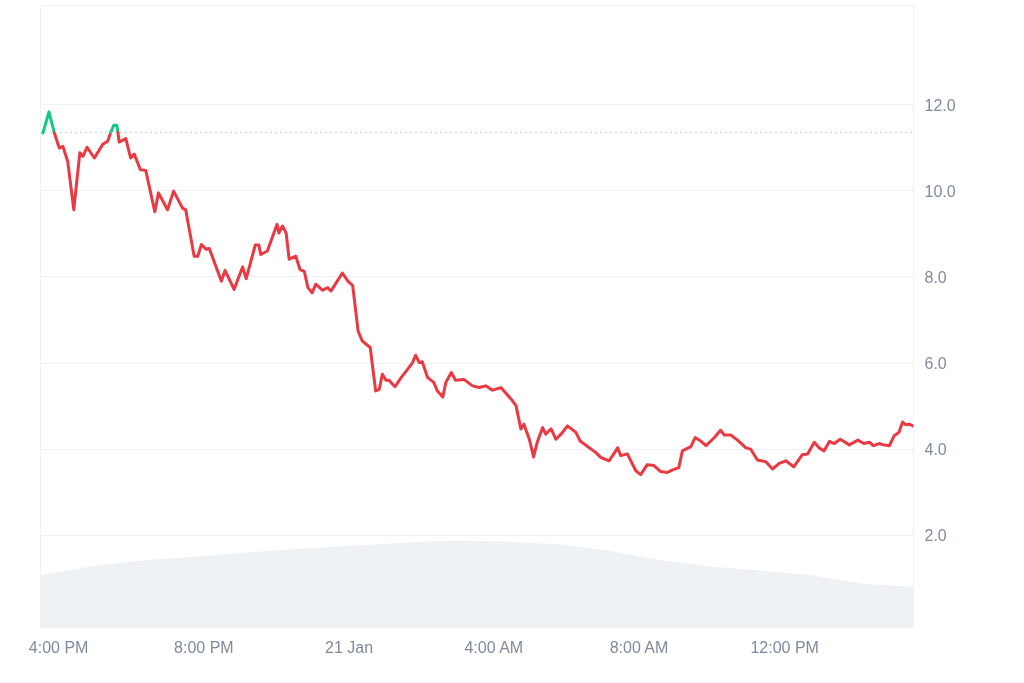 This screenshot has width=1024, height=683. What do you see at coordinates (639, 647) in the screenshot?
I see `x-tick-label: 8:00 AM` at bounding box center [639, 647].